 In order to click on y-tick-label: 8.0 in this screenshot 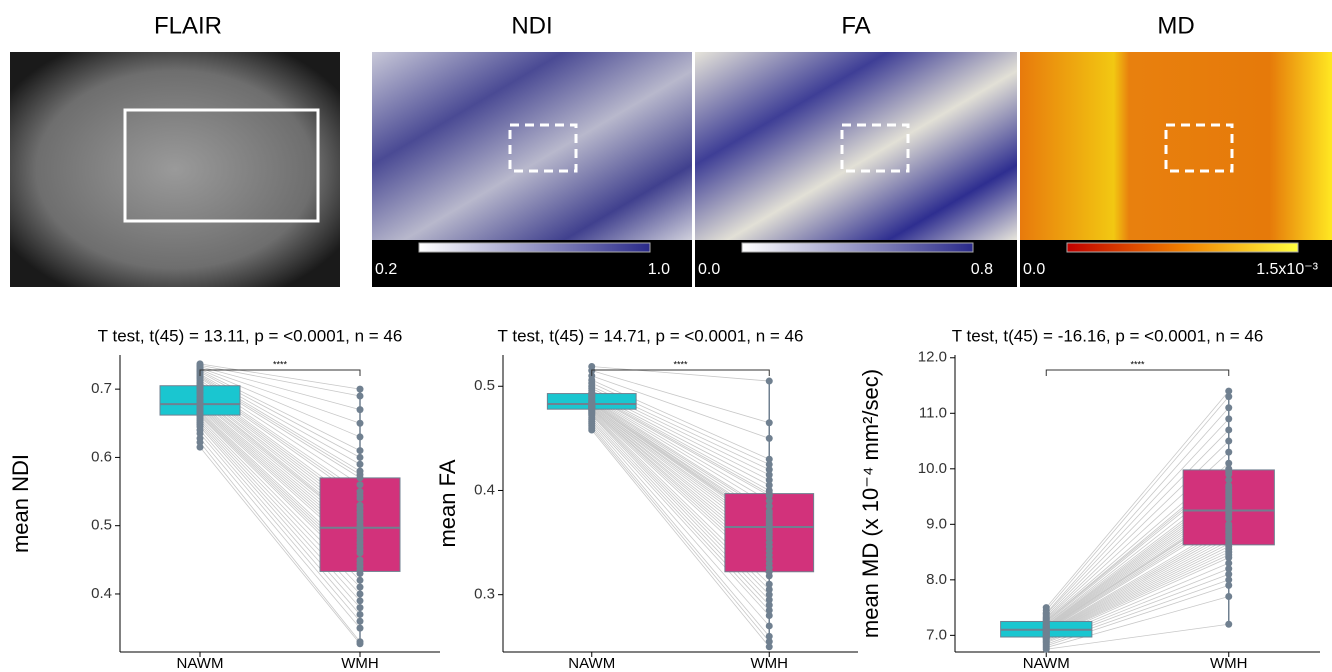, I will do `click(936, 579)`.